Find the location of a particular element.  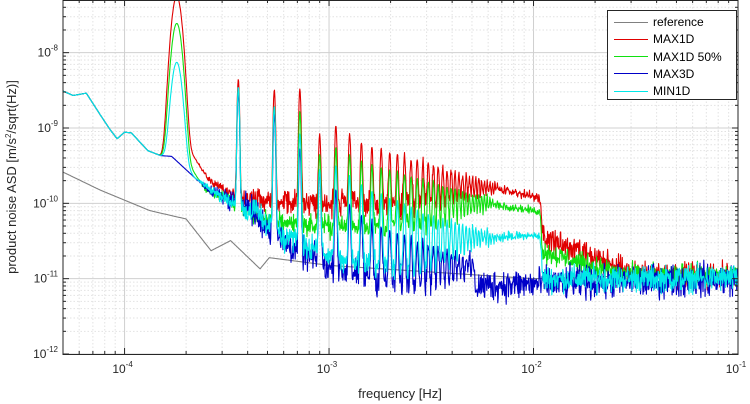

x-tick-label: 10⁻⁴ is located at coordinates (122, 368).